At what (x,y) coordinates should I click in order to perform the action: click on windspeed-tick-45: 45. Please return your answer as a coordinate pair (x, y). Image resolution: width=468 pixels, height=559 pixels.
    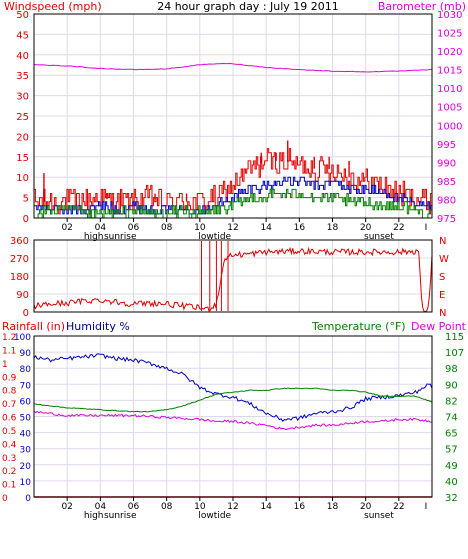
    Looking at the image, I should click on (22, 35).